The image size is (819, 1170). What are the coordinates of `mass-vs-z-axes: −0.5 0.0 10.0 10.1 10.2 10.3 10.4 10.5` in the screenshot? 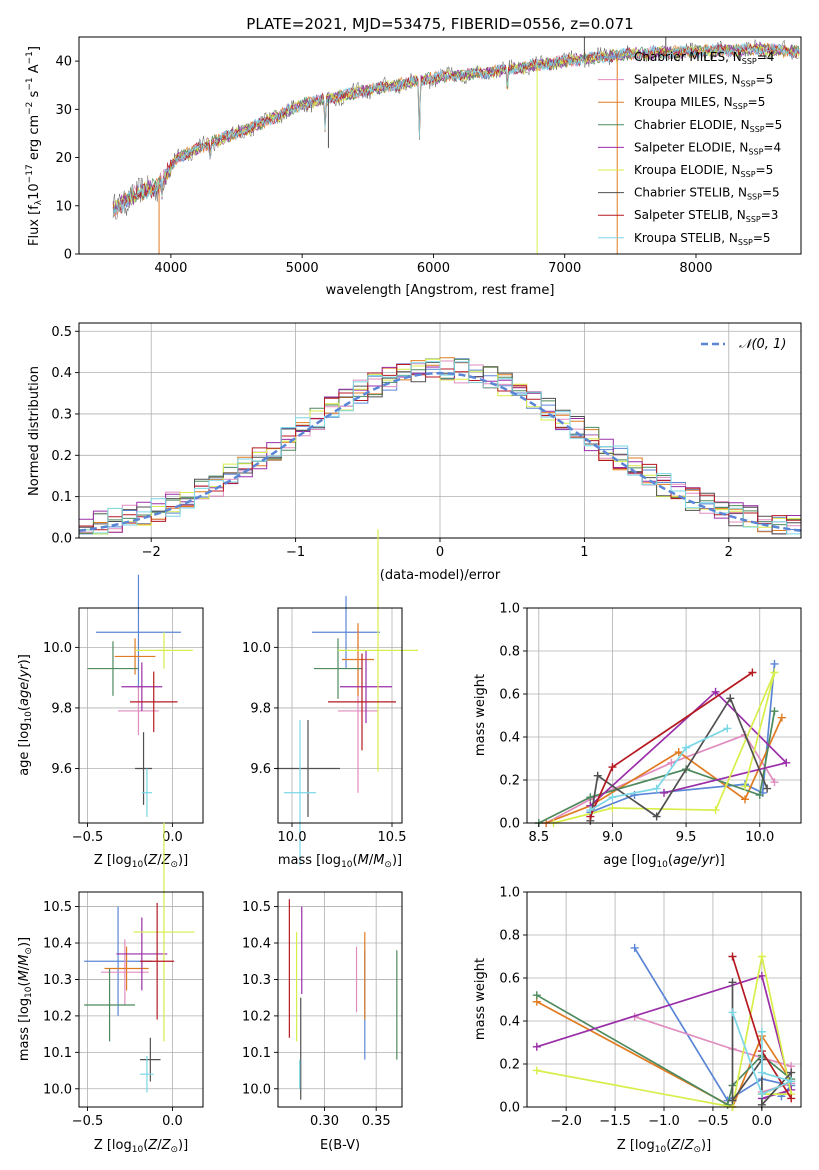 It's located at (113, 1014).